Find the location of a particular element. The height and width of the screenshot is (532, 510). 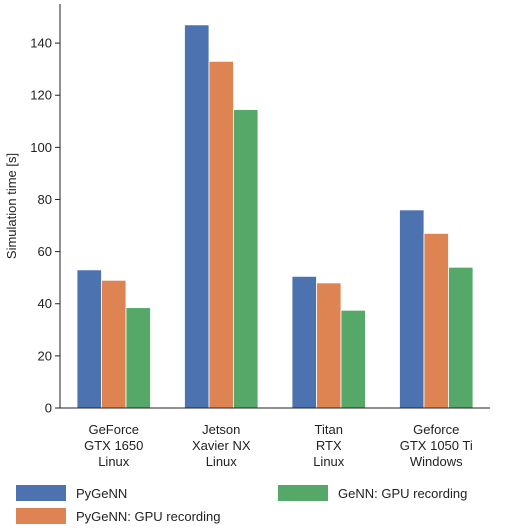

y-tick-label: 120 is located at coordinates (41, 95).